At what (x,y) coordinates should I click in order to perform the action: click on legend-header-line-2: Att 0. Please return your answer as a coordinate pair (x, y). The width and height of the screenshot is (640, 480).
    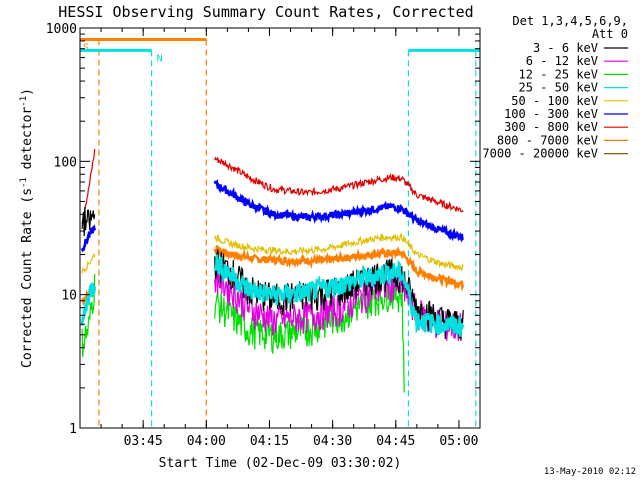
    Looking at the image, I should click on (610, 34).